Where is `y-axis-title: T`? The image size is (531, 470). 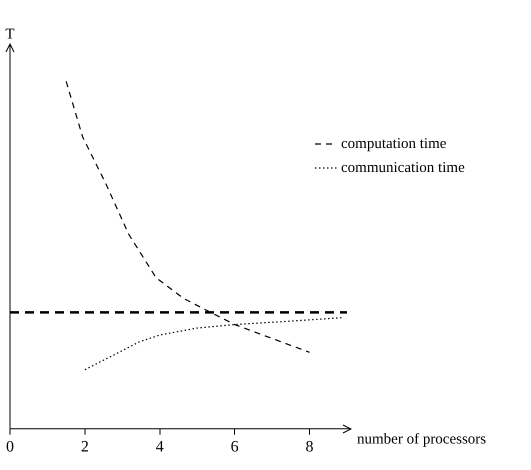 y-axis-title: T is located at coordinates (10, 34).